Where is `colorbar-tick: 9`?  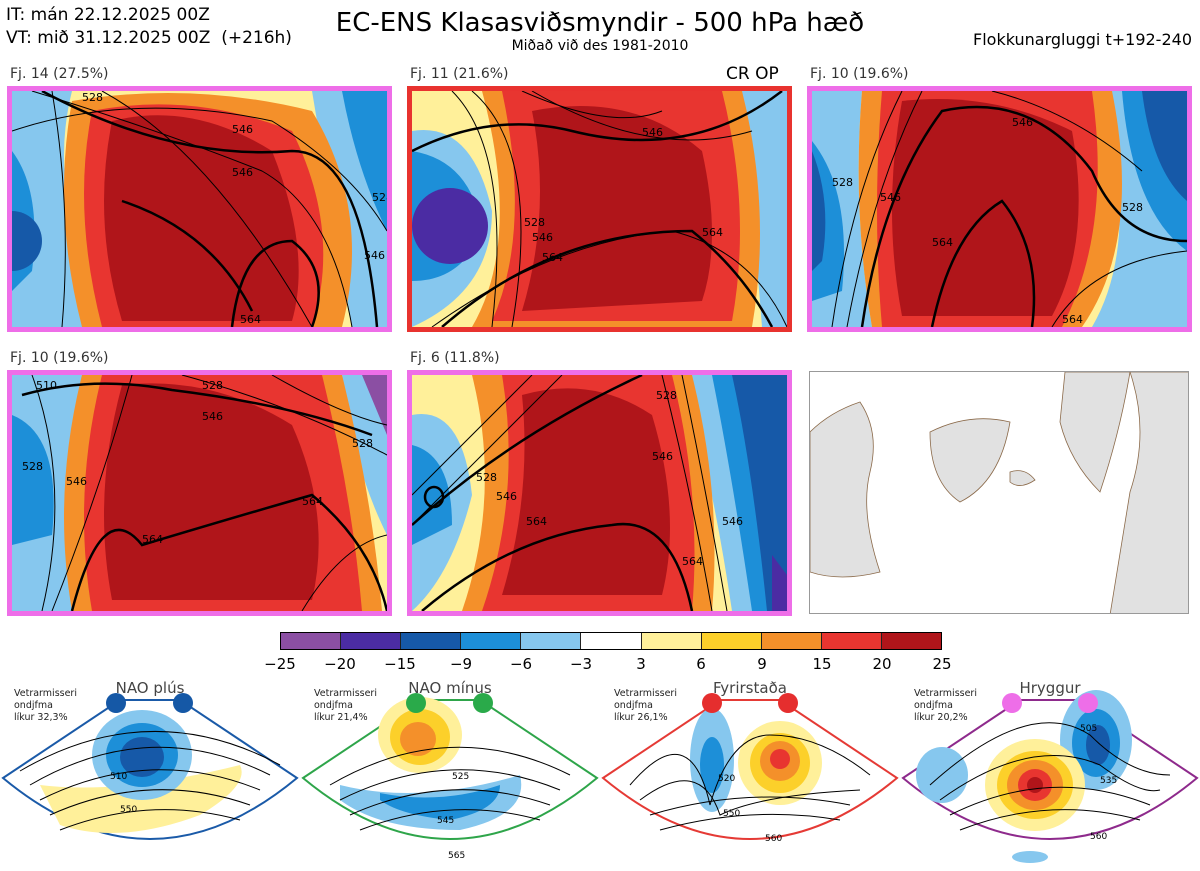
colorbar-tick: 9 is located at coordinates (762, 664).